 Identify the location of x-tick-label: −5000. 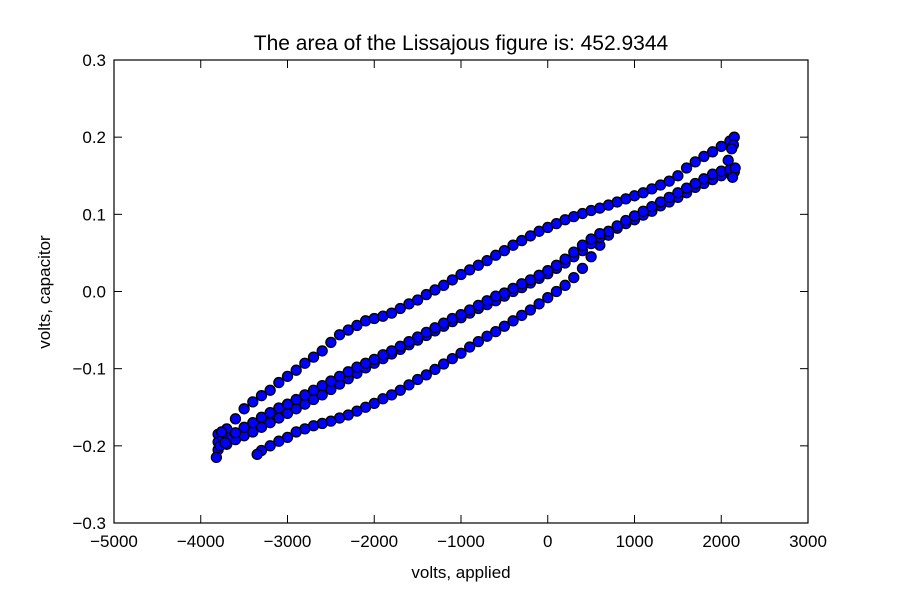
(114, 541).